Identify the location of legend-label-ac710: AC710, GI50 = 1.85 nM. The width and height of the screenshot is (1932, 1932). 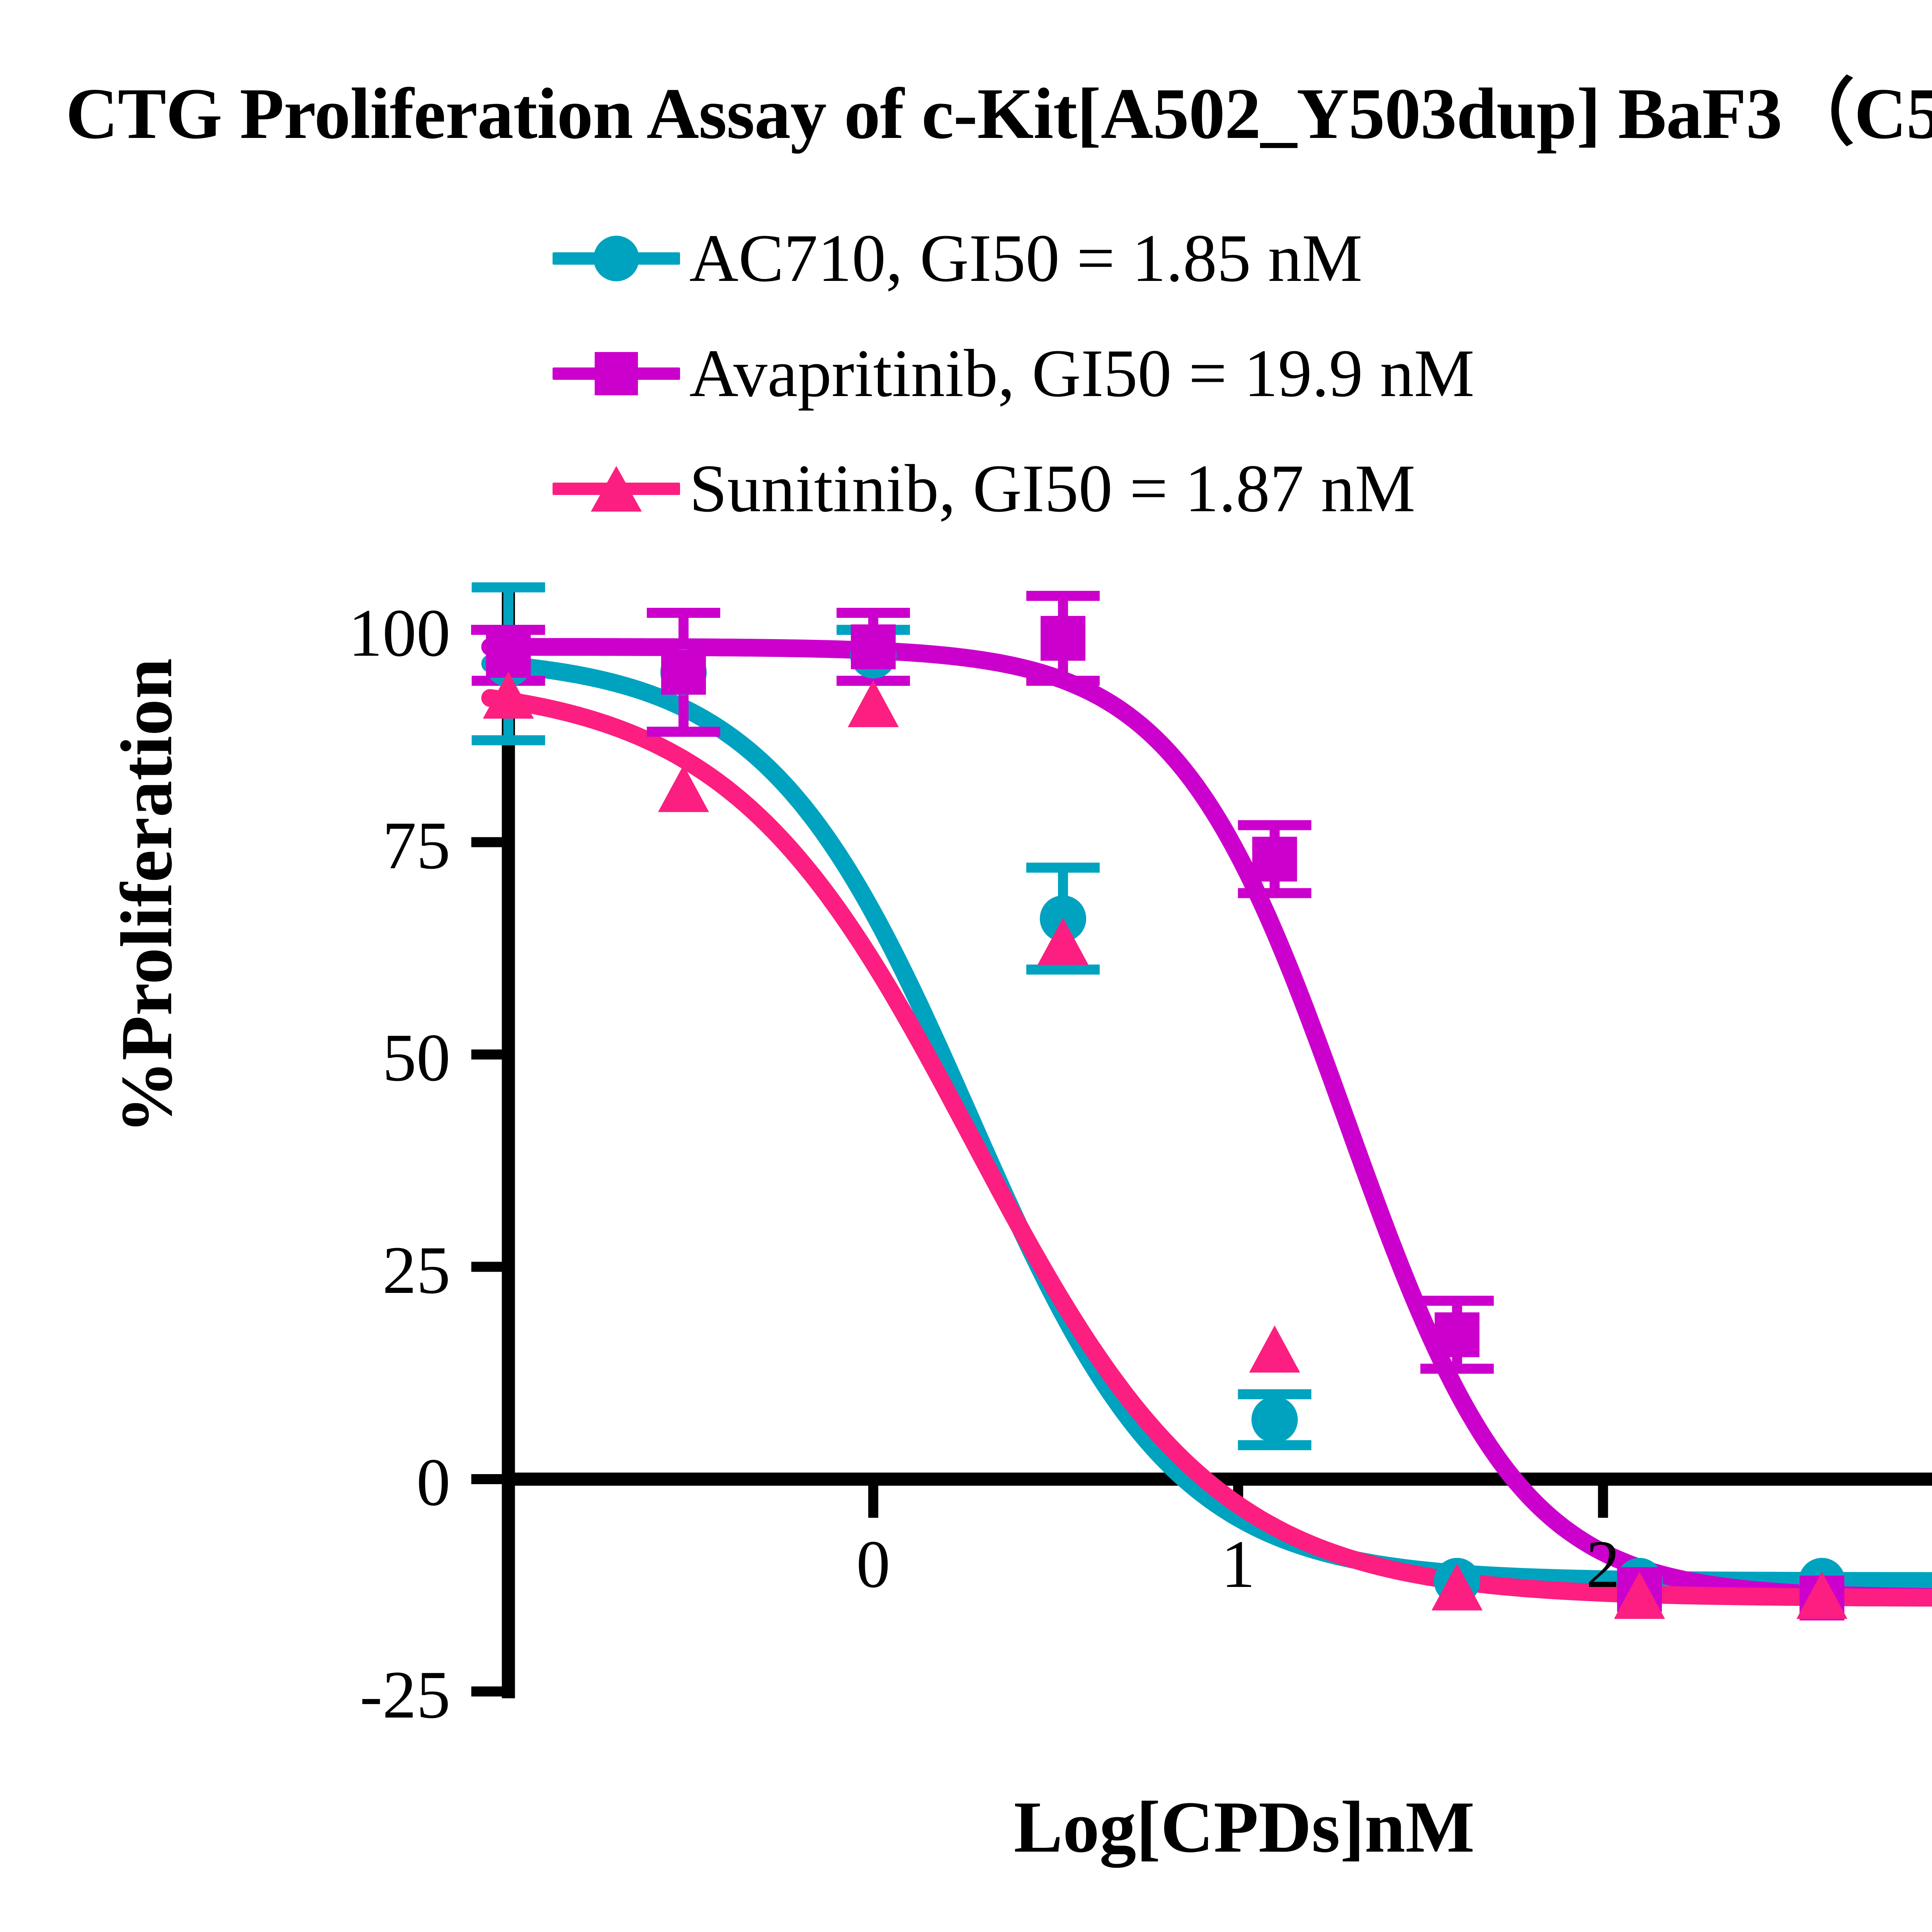
(1026, 259).